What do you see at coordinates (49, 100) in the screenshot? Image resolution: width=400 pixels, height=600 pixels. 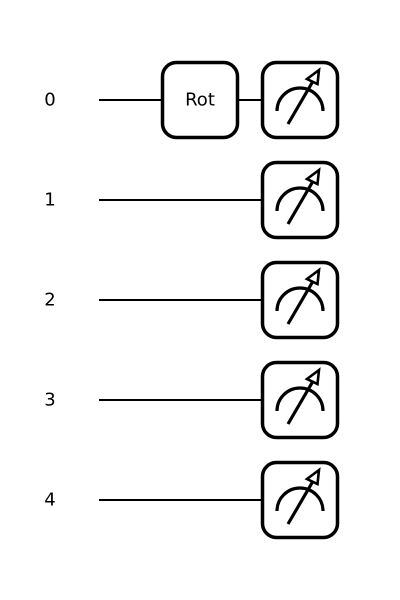 I see `wire-label-0: 0` at bounding box center [49, 100].